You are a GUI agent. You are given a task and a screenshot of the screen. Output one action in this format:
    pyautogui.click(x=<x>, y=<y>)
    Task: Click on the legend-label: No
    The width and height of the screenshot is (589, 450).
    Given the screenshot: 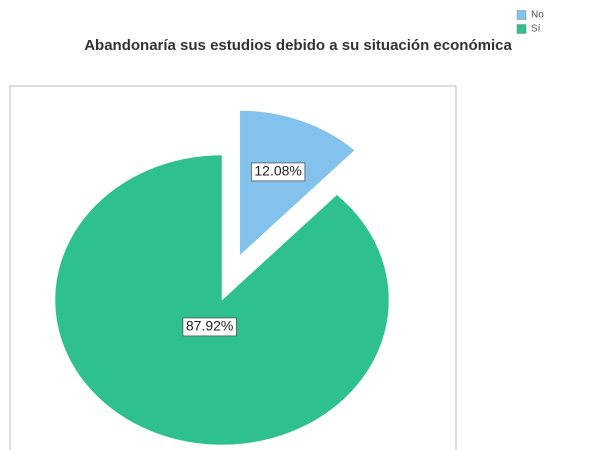 What is the action you would take?
    pyautogui.click(x=537, y=15)
    